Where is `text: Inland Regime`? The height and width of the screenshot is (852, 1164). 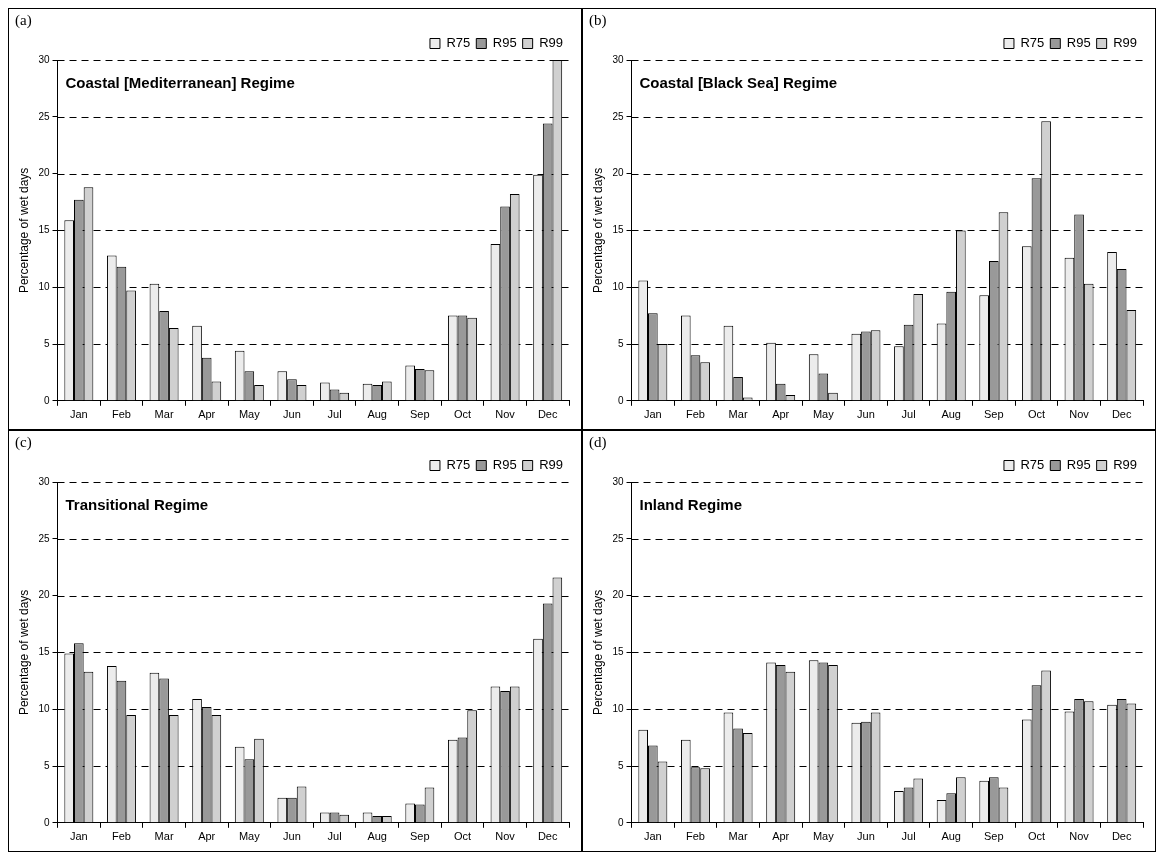 text: Inland Regime is located at coordinates (691, 505).